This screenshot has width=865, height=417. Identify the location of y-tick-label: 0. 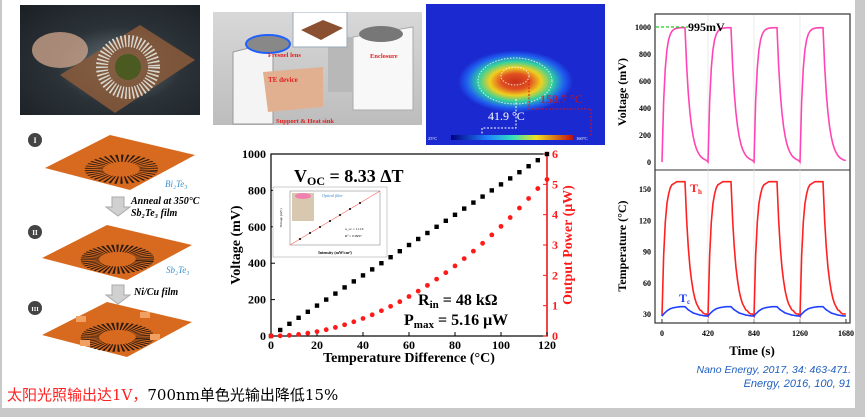
(263, 336).